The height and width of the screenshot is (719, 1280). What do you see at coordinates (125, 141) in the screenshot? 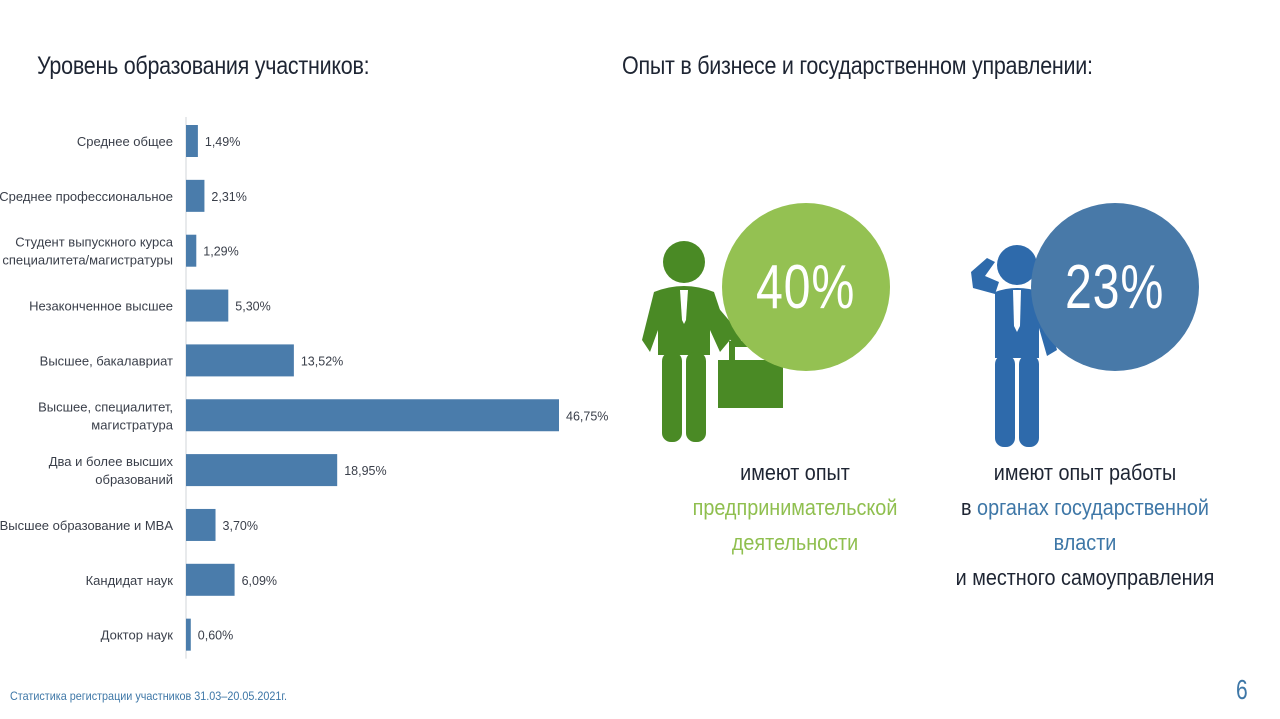
I see `category-label-1: Среднее общее` at bounding box center [125, 141].